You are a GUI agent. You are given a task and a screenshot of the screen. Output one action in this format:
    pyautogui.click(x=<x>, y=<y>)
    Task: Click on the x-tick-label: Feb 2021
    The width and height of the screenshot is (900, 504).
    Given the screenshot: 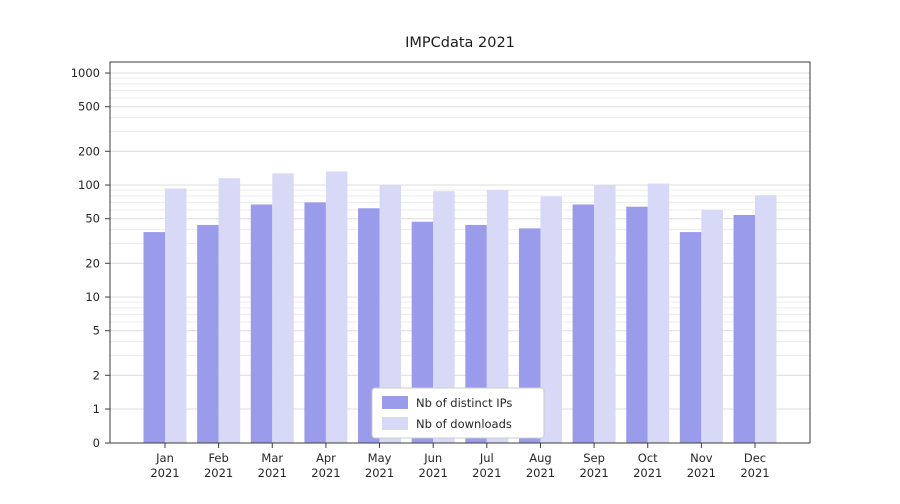 What is the action you would take?
    pyautogui.click(x=218, y=465)
    